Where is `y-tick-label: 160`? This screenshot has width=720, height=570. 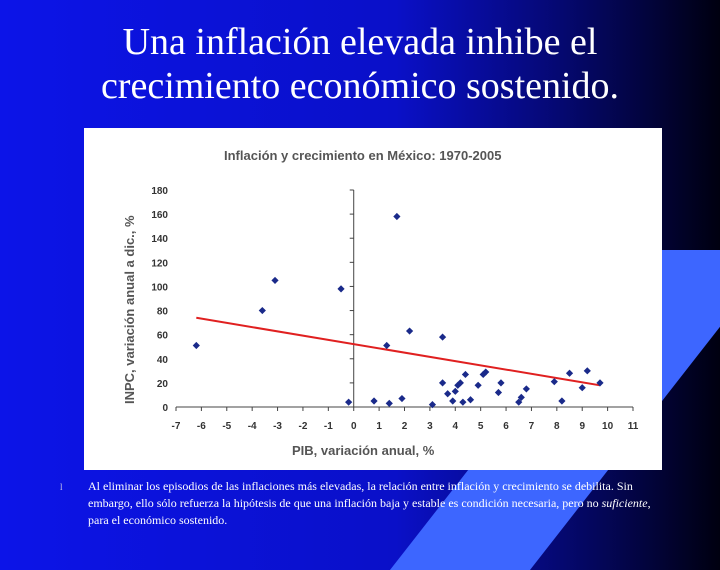 y-tick-label: 160 is located at coordinates (159, 215).